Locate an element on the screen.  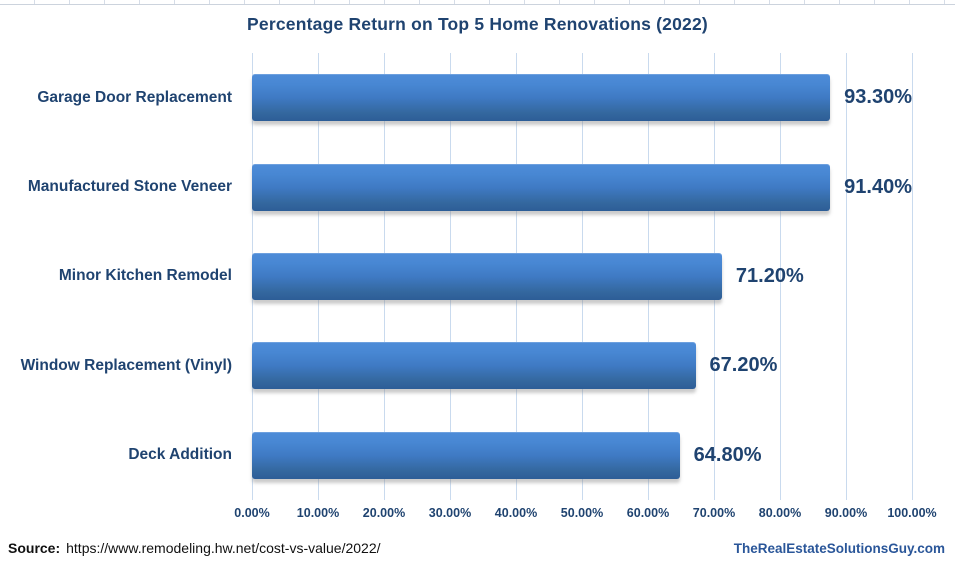
x-tick-label: 30.00% is located at coordinates (450, 513).